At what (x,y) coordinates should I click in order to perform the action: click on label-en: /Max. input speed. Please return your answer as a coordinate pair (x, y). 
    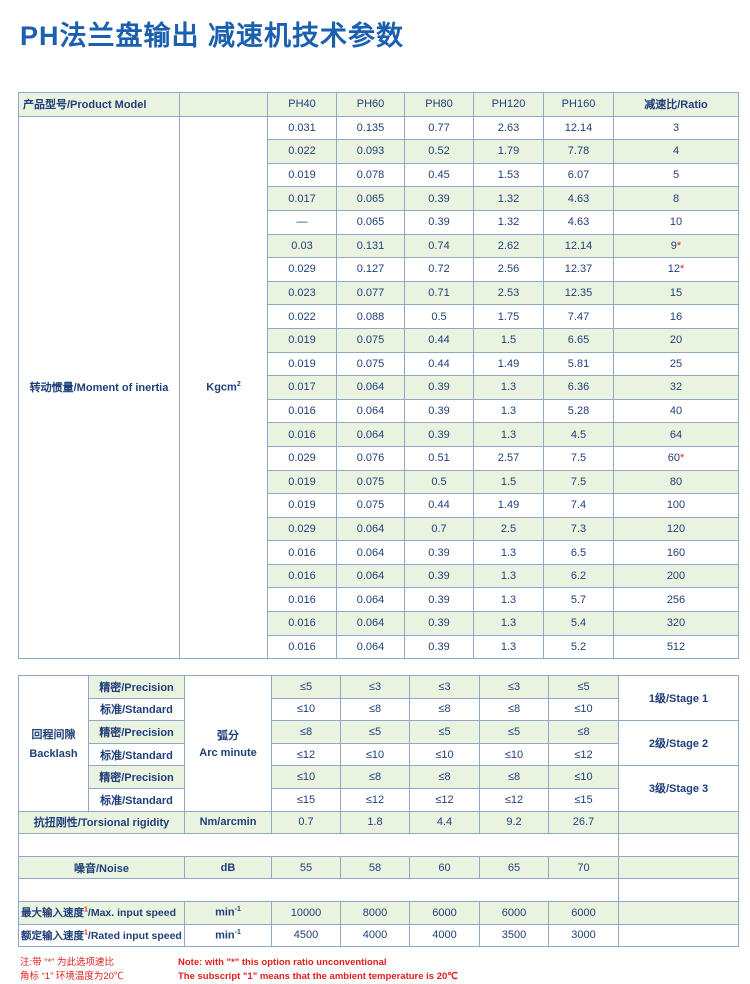
    Looking at the image, I should click on (132, 913).